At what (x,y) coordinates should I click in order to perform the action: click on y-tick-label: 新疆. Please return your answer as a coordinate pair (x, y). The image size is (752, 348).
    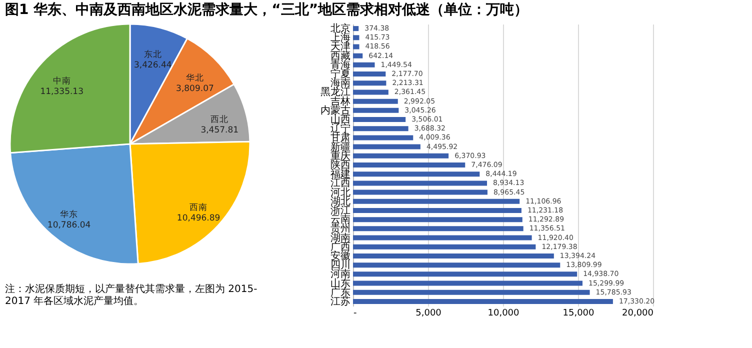
    Looking at the image, I should click on (340, 146).